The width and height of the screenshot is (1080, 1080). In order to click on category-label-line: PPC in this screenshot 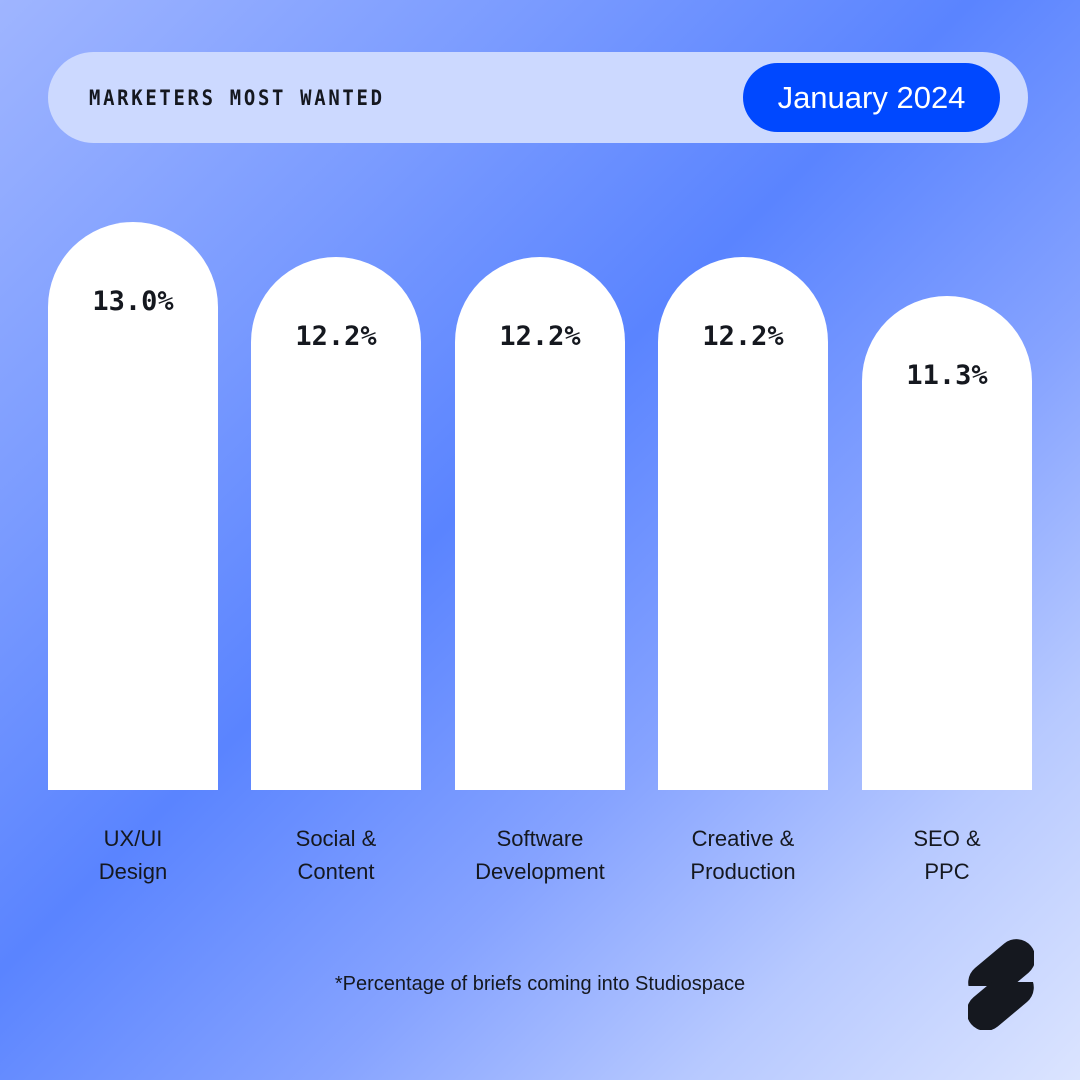, I will do `click(947, 871)`.